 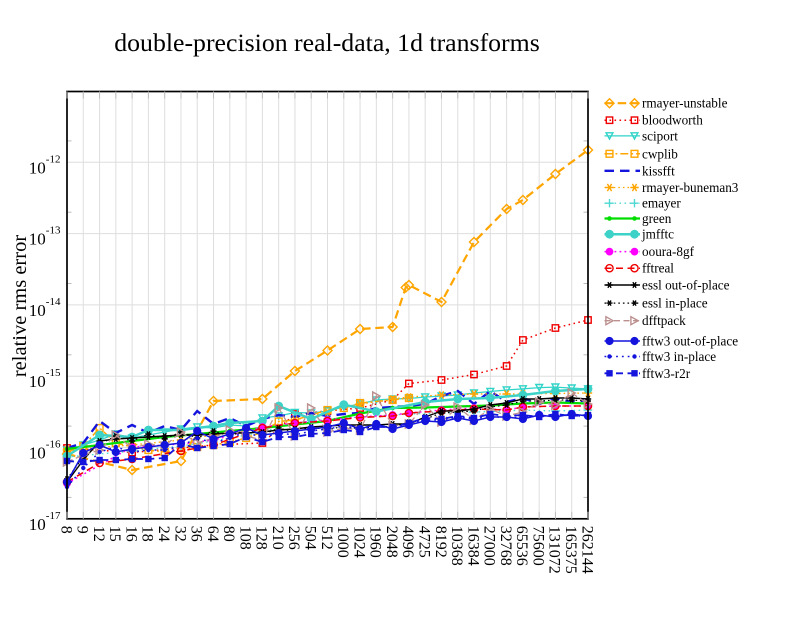 I want to click on svg-text: 24, so click(x=163, y=534).